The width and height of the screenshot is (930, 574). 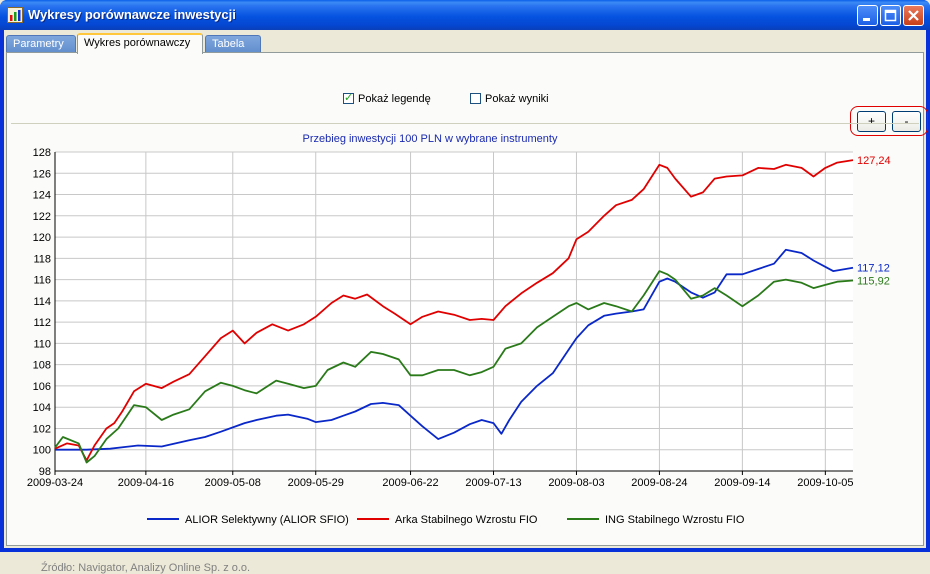 I want to click on show-results-label: Pokaż wyniki, so click(x=517, y=99).